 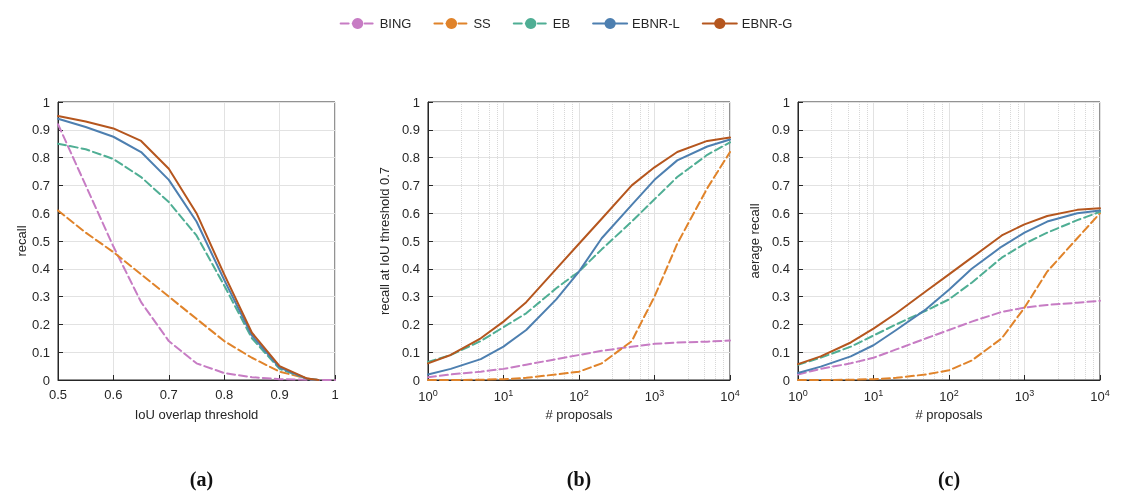 What do you see at coordinates (395, 23) in the screenshot?
I see `legend-label: BING` at bounding box center [395, 23].